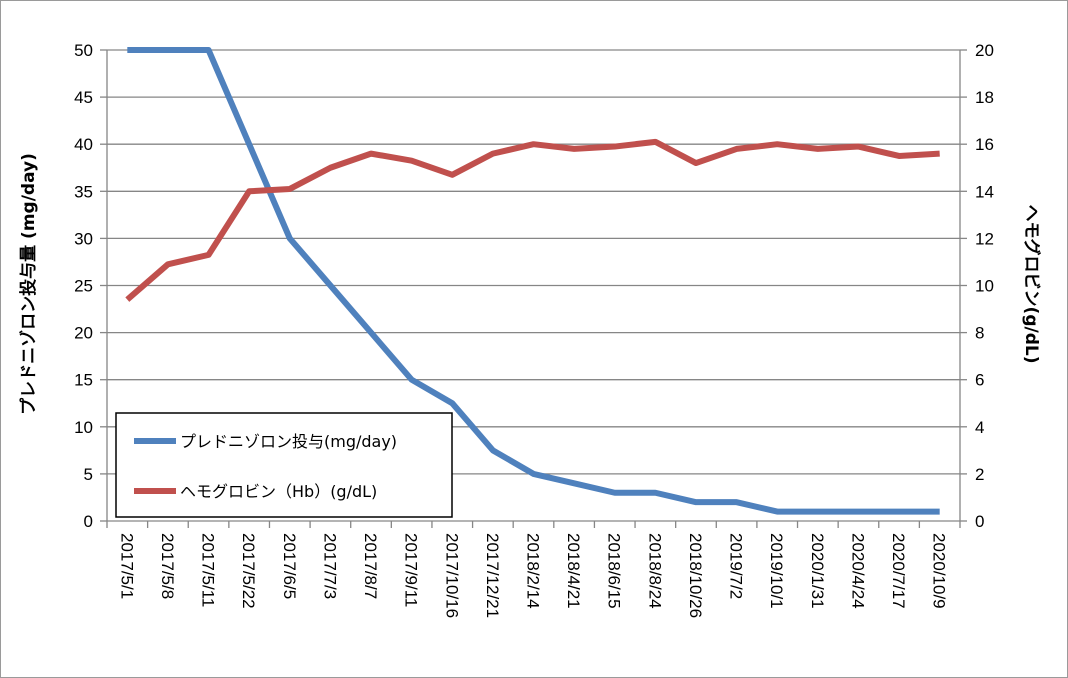 The height and width of the screenshot is (678, 1068). I want to click on x-tick-label: 2017/12/21, so click(492, 575).